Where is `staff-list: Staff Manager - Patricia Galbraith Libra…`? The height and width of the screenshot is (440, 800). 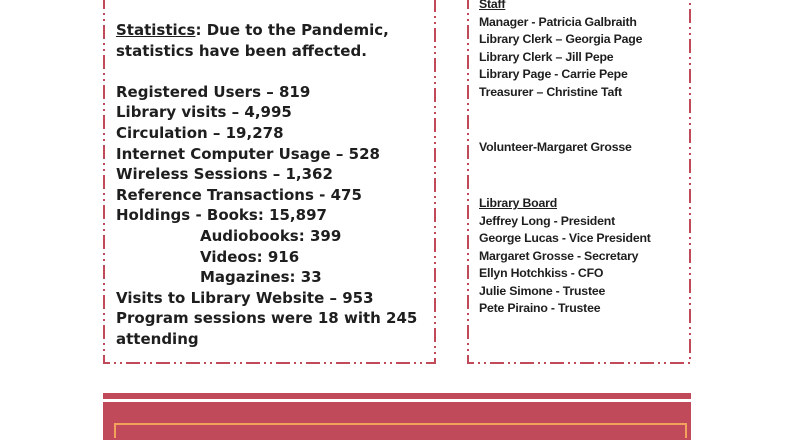 staff-list: Staff Manager - Patricia Galbraith Libra… is located at coordinates (560, 50).